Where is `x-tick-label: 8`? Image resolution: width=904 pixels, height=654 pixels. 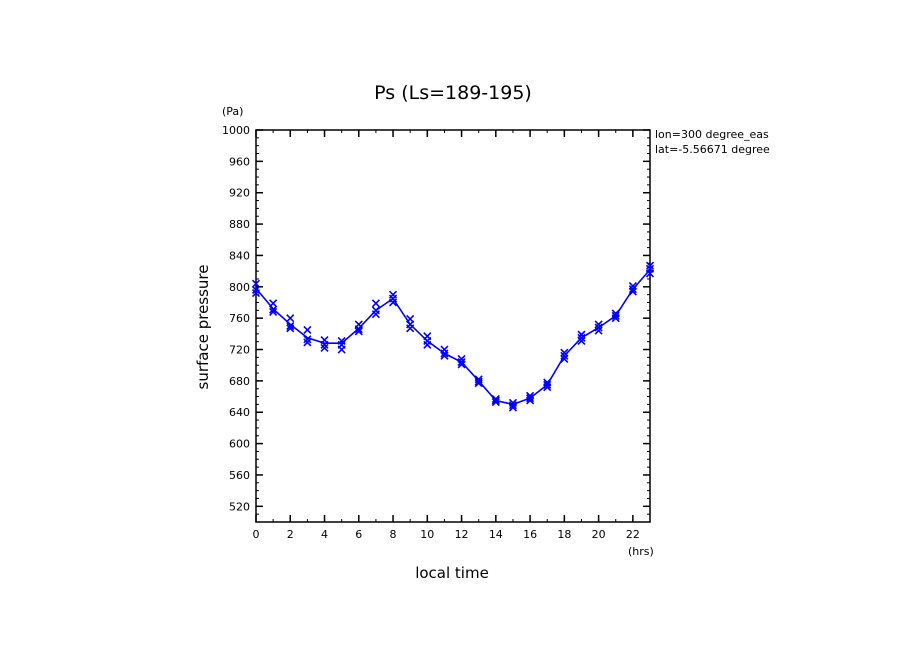
x-tick-label: 8 is located at coordinates (393, 534).